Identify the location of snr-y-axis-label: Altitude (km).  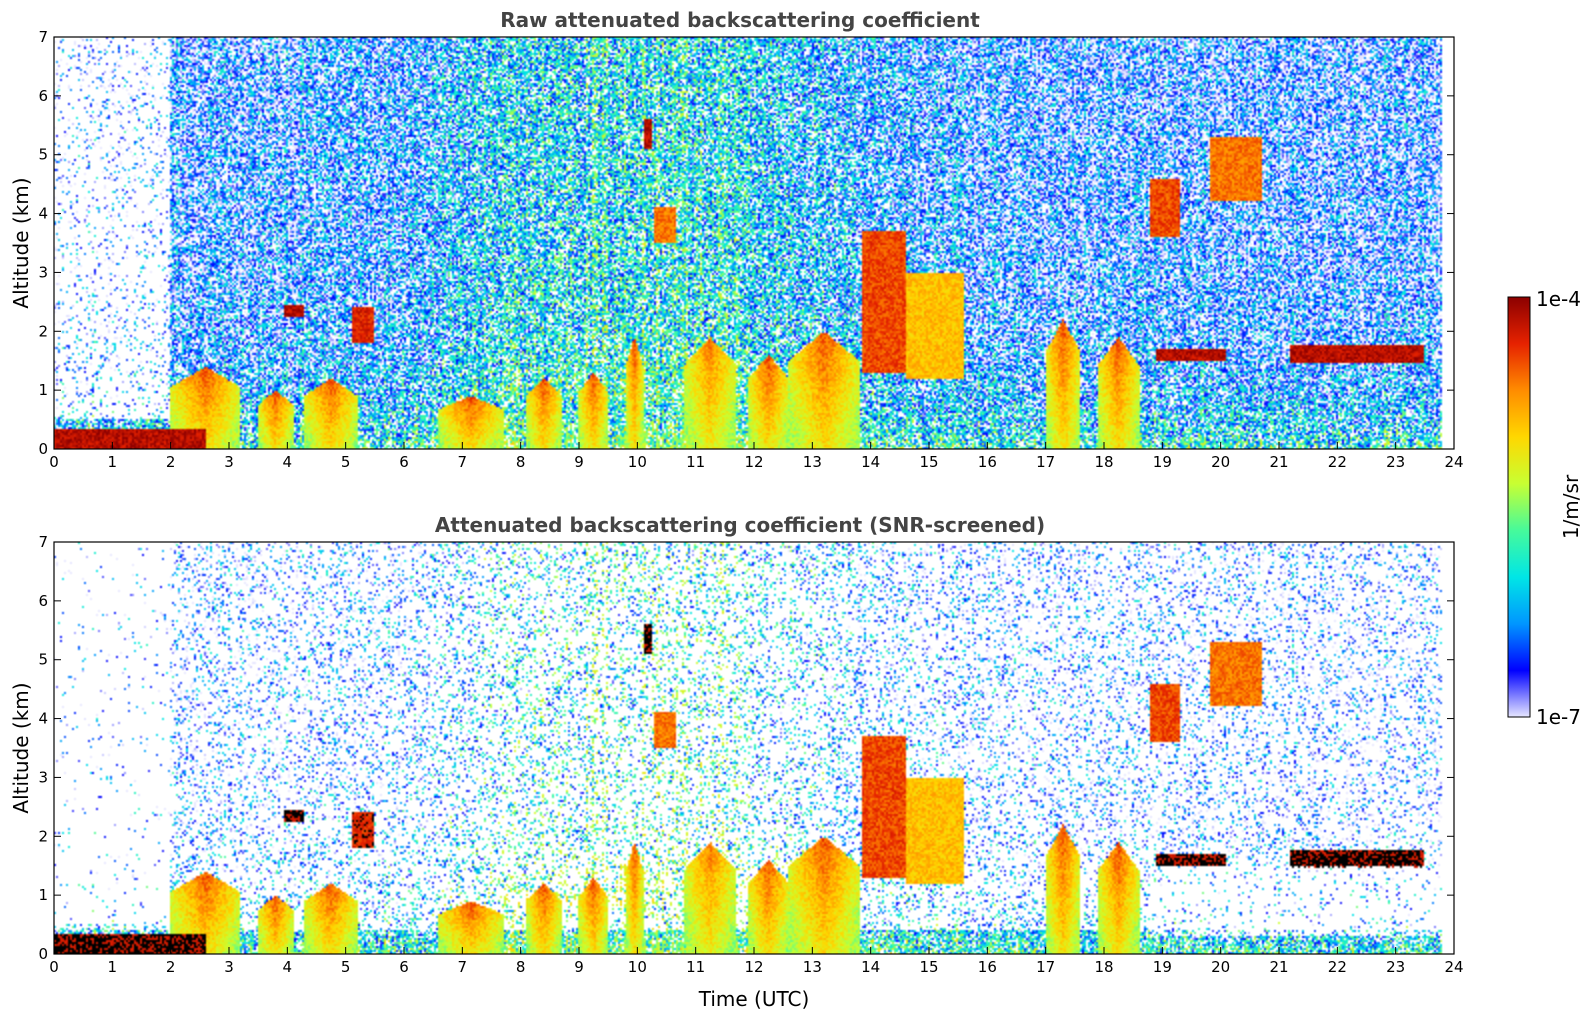
(21, 747).